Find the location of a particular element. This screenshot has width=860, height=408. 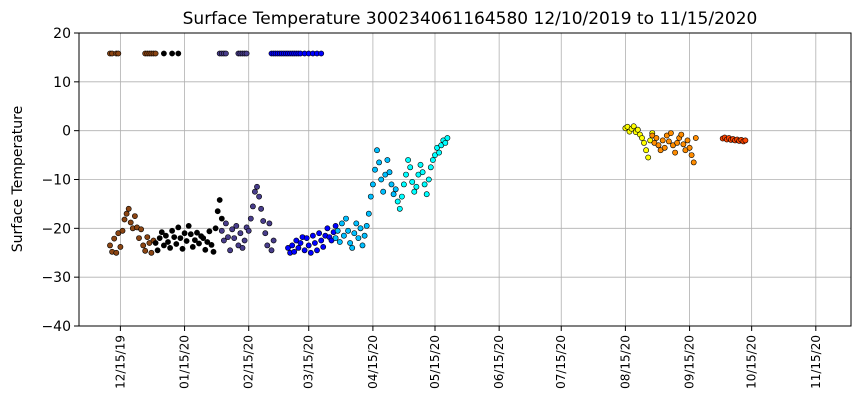

data-point-s5-p8 is located at coordinates (414, 191).